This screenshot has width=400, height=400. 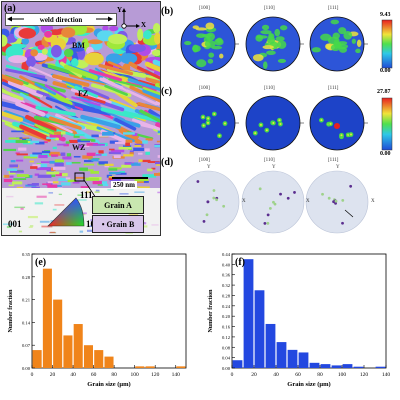 What do you see at coordinates (9, 19) in the screenshot?
I see `weld-arrow-left-head` at bounding box center [9, 19].